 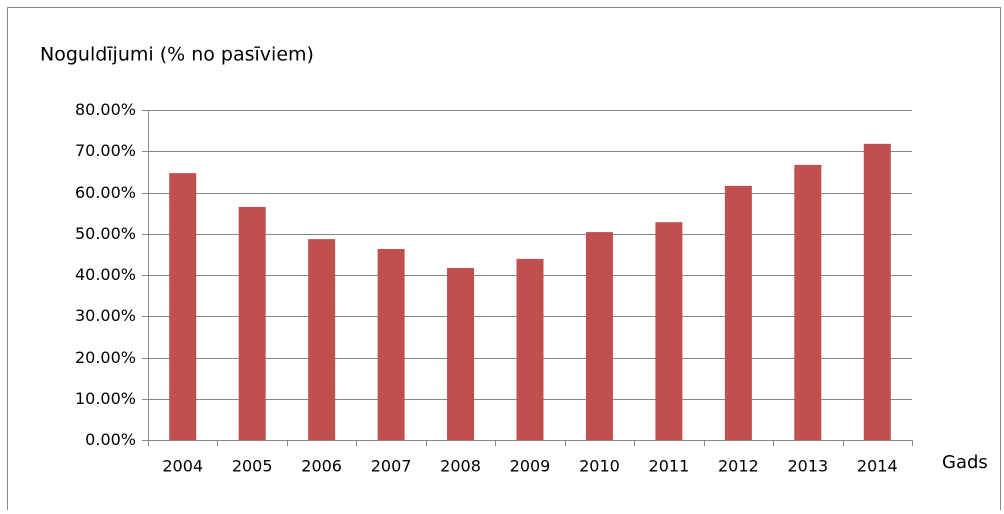 What do you see at coordinates (391, 466) in the screenshot?
I see `x-tick-label: 2007` at bounding box center [391, 466].